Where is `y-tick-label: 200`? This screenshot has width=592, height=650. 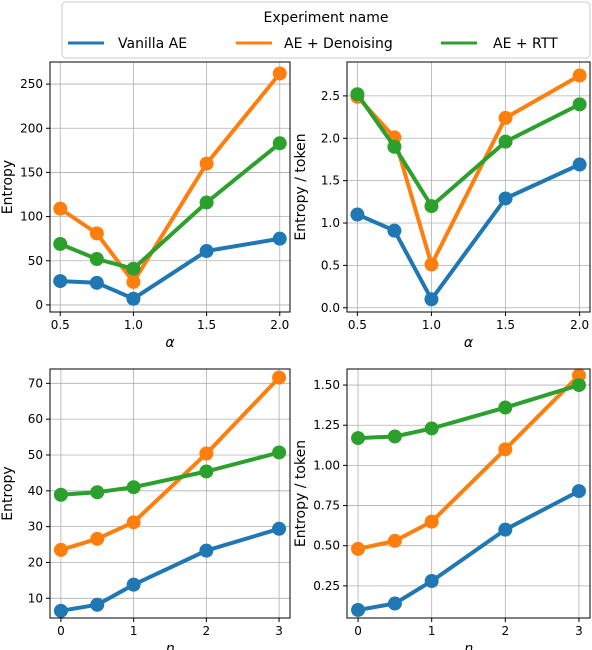 y-tick-label: 200 is located at coordinates (31, 128).